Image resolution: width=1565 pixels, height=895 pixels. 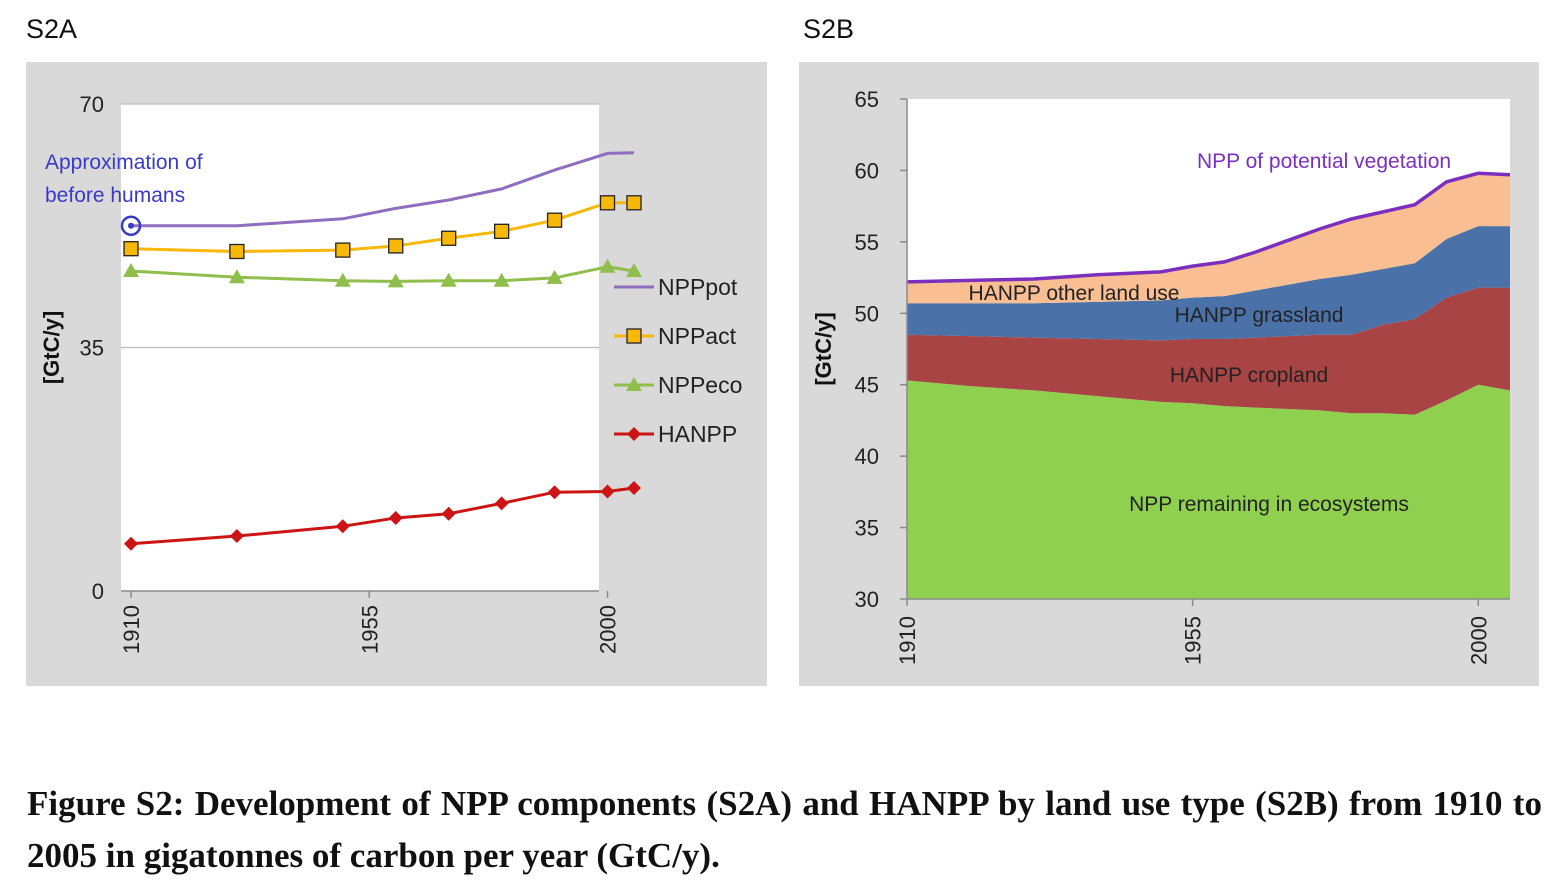 What do you see at coordinates (236, 276) in the screenshot?
I see `data-point-NPPeco-1930` at bounding box center [236, 276].